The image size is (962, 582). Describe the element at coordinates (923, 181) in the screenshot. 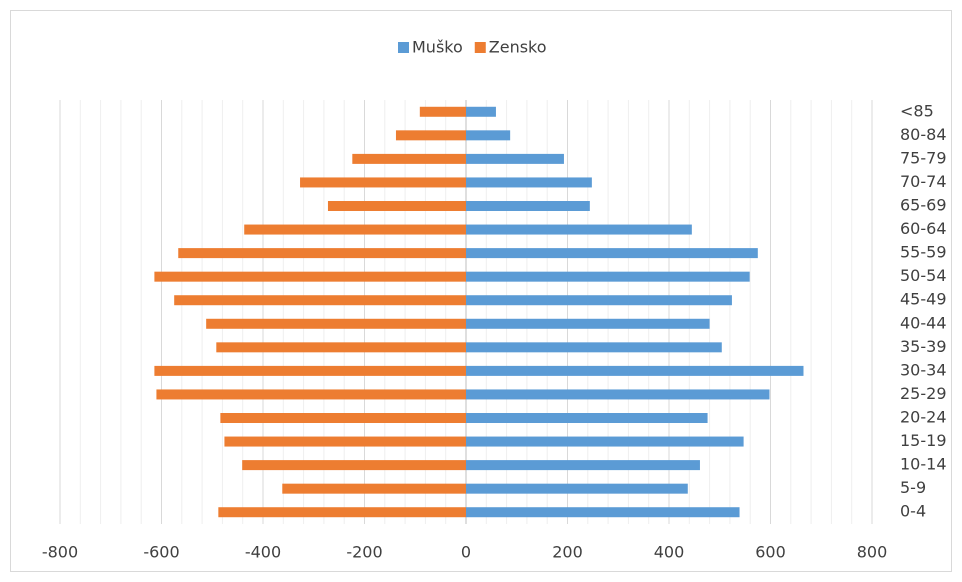

I see `y-tick-label: 70-74` at that location.